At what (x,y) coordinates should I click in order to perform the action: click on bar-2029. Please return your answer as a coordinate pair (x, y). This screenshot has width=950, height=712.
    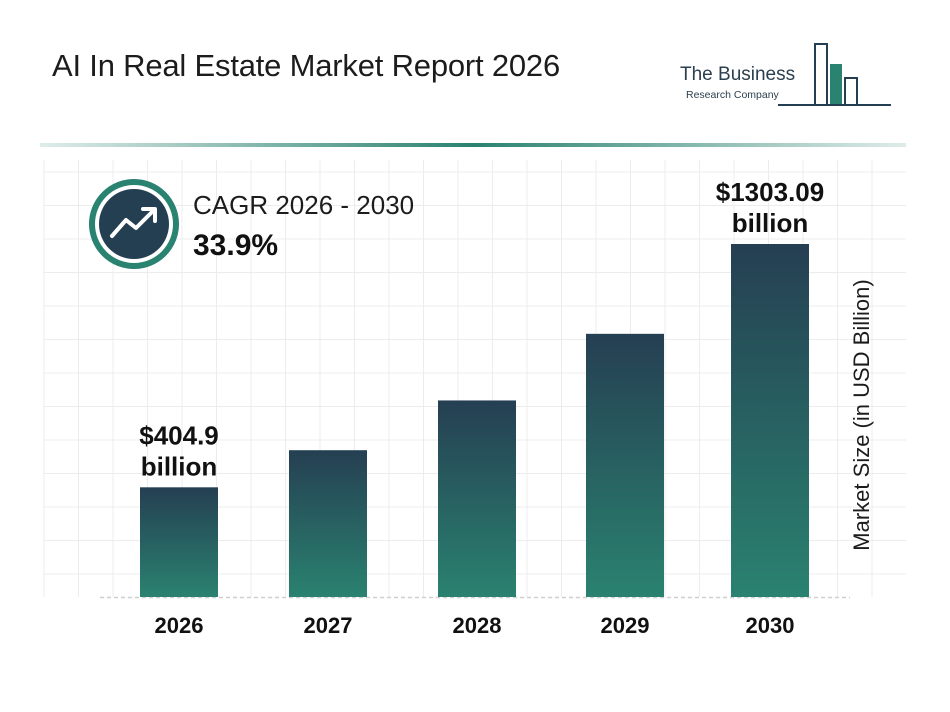
    Looking at the image, I should click on (625, 465).